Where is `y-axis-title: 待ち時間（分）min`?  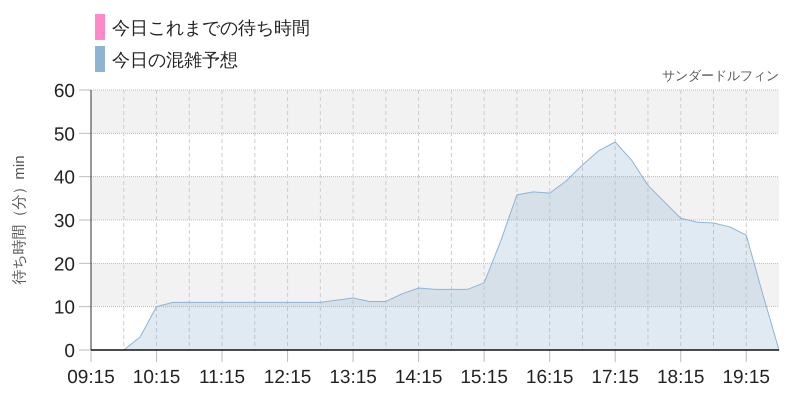 y-axis-title: 待ち時間（分）min is located at coordinates (19, 220).